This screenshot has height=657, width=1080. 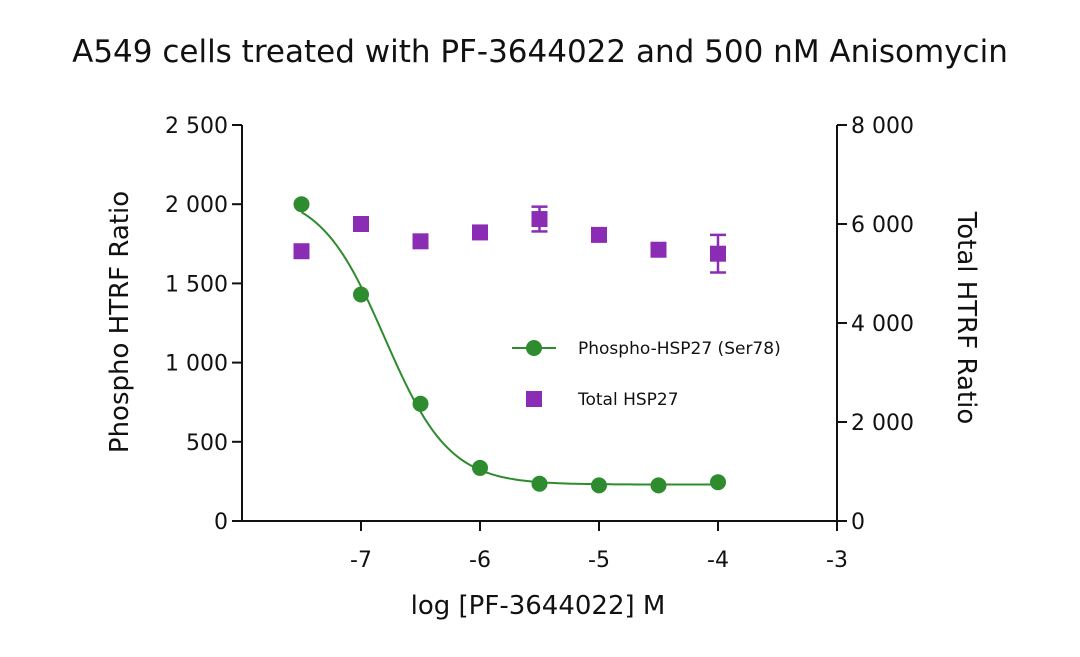 I want to click on y-left-tick-label: 0, so click(x=221, y=522).